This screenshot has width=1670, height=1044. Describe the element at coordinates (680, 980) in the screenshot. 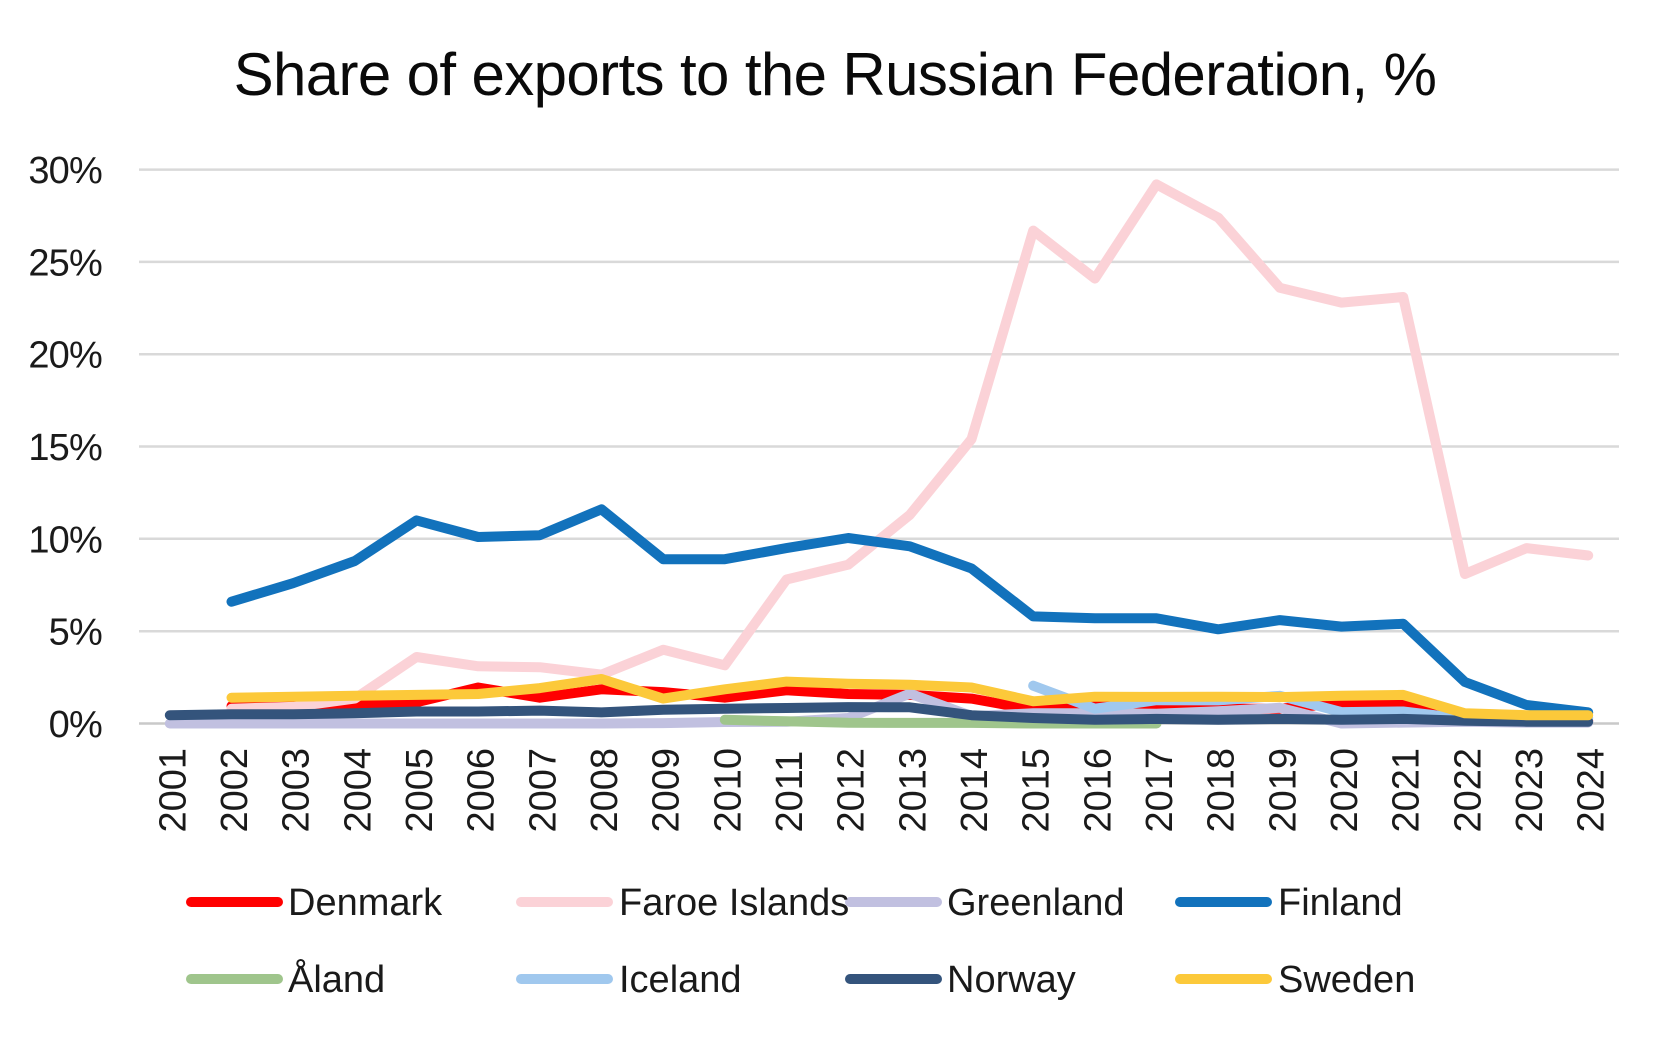

I see `svg-text: Iceland` at that location.